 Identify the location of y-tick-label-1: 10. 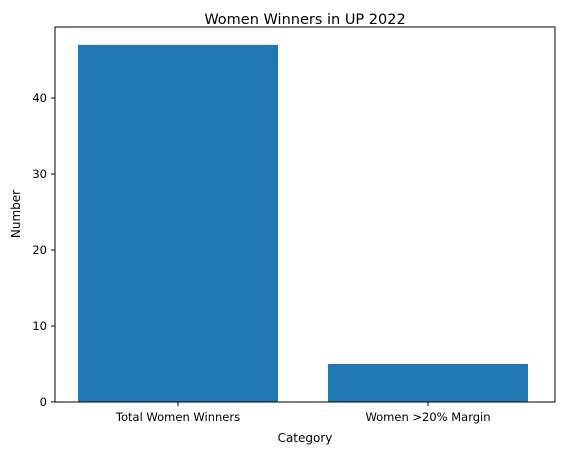
(39, 326).